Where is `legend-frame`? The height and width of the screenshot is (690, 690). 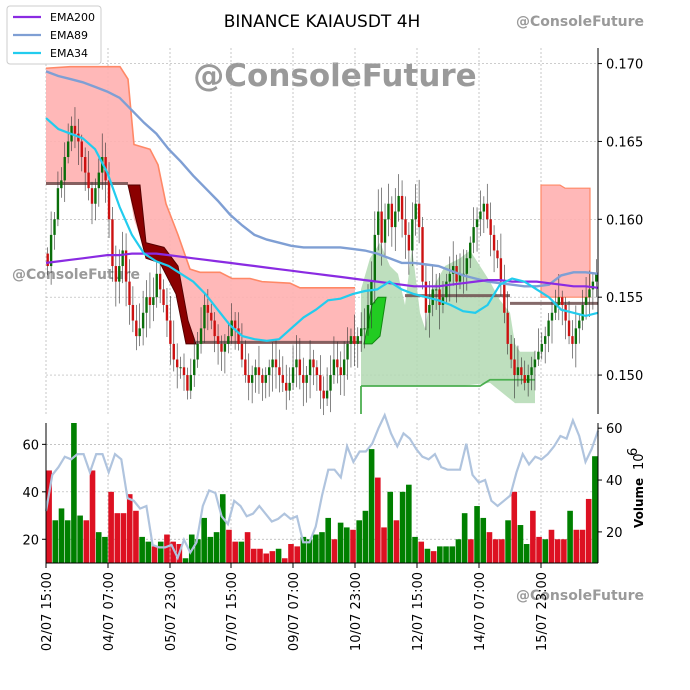 legend-frame is located at coordinates (54, 35).